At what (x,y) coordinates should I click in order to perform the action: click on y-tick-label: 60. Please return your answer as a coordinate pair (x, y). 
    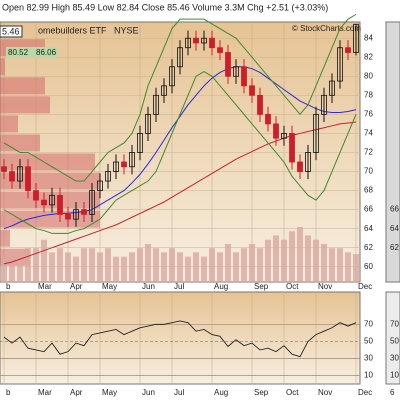
    Looking at the image, I should click on (368, 266).